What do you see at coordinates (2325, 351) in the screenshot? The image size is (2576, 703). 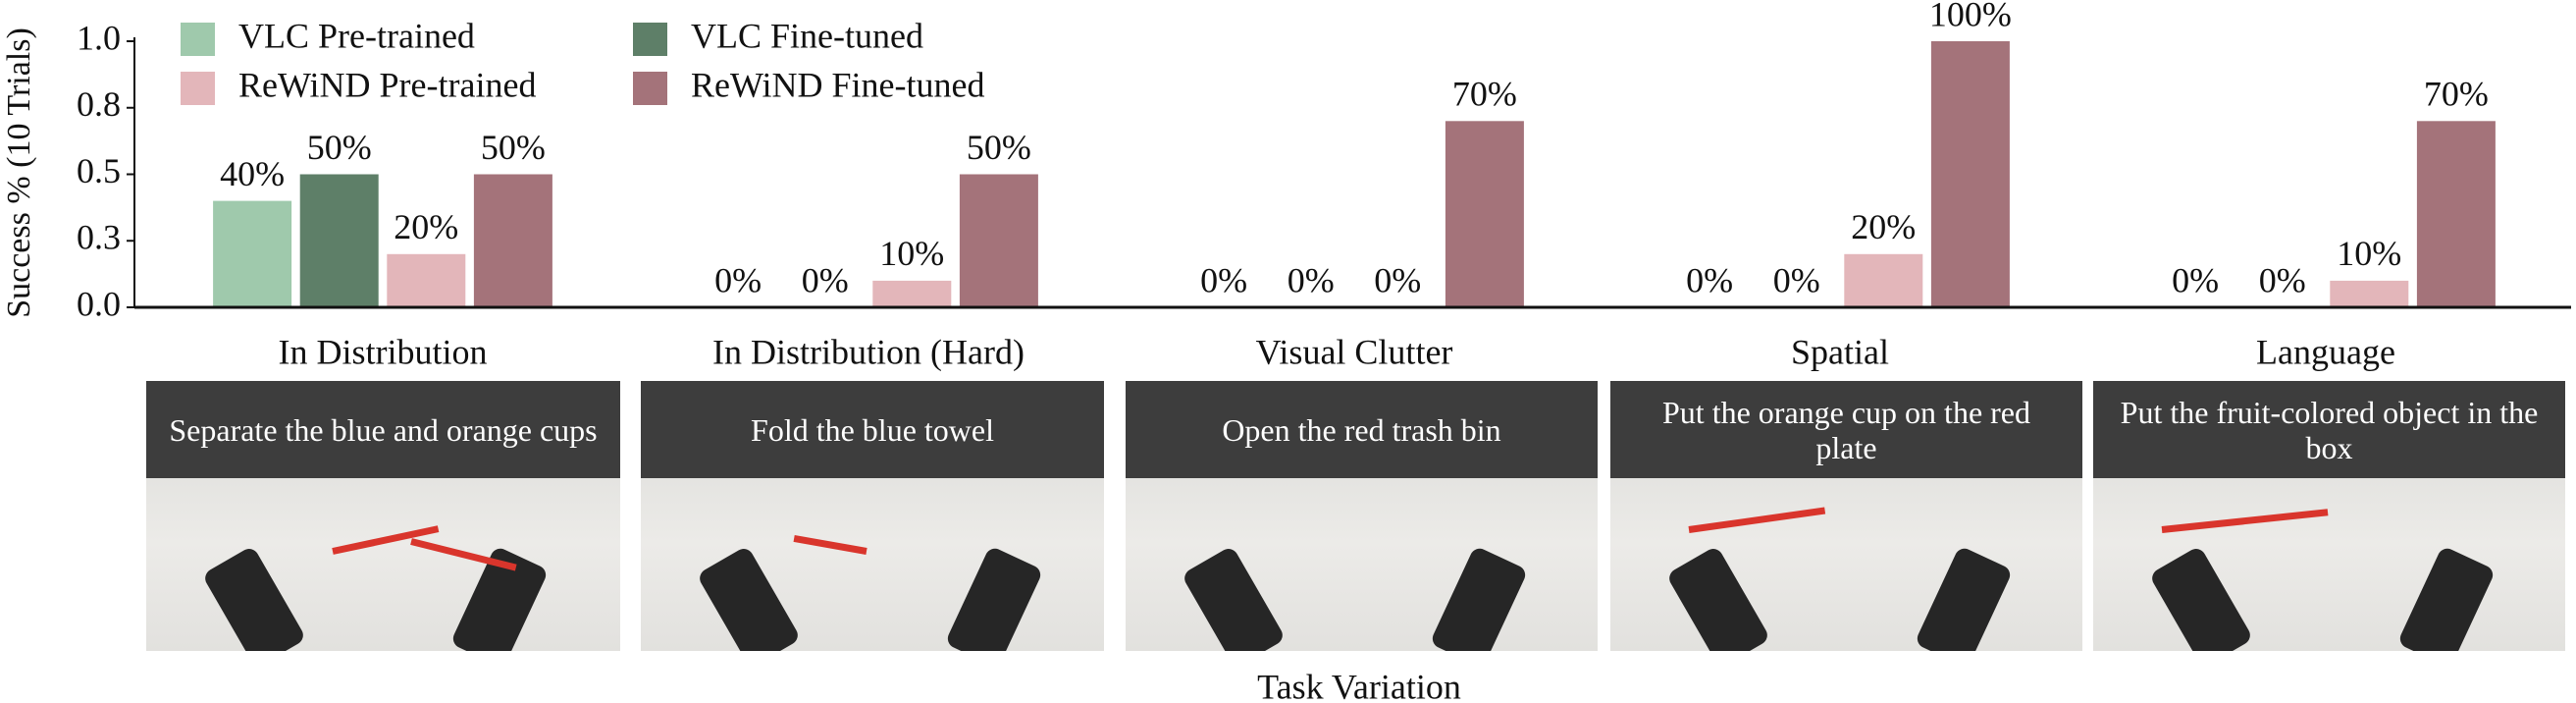 I see `x-tick-label: Language` at bounding box center [2325, 351].